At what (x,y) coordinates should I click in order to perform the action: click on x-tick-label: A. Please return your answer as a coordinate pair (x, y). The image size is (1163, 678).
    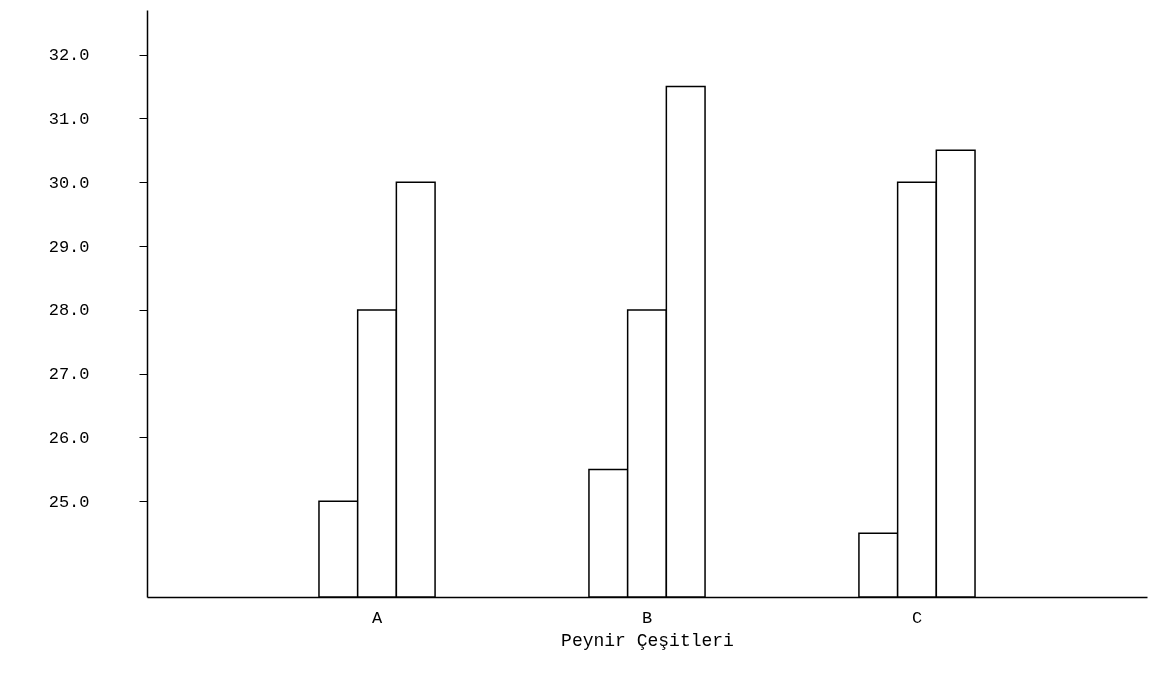
    Looking at the image, I should click on (377, 618).